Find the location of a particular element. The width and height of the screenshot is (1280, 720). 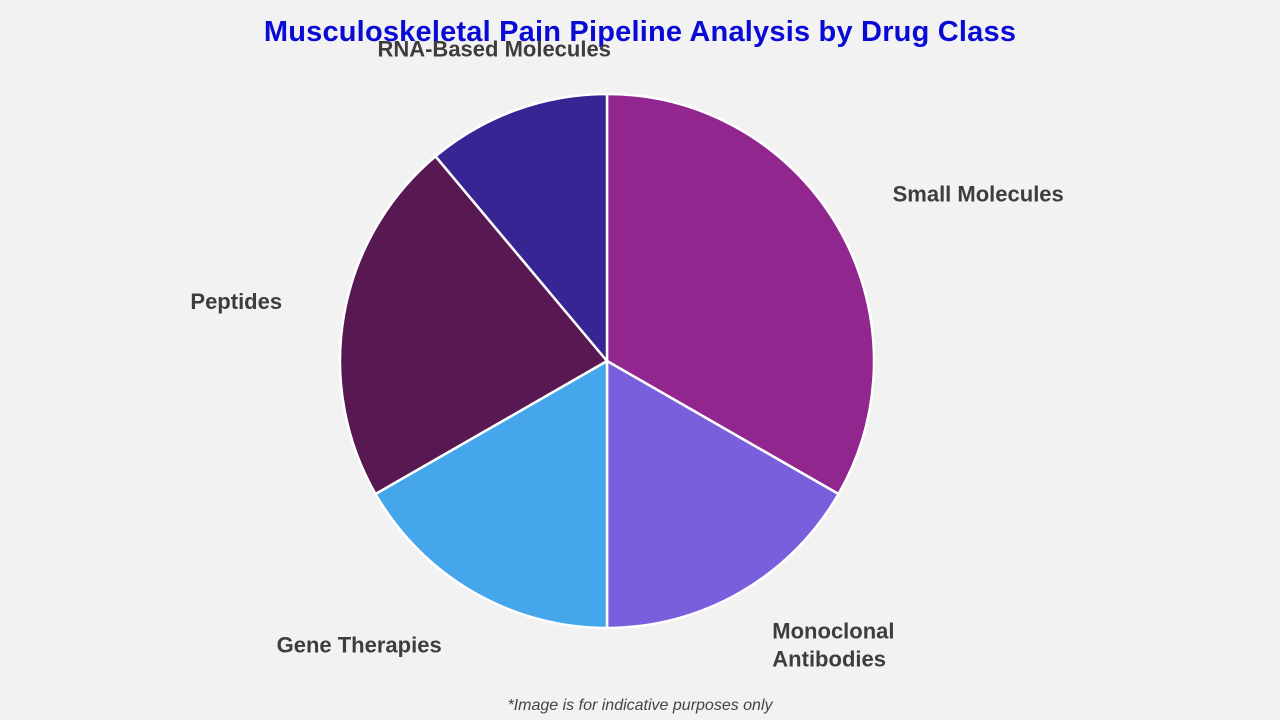

pie-slice-rna-based-molecules is located at coordinates (521, 227).